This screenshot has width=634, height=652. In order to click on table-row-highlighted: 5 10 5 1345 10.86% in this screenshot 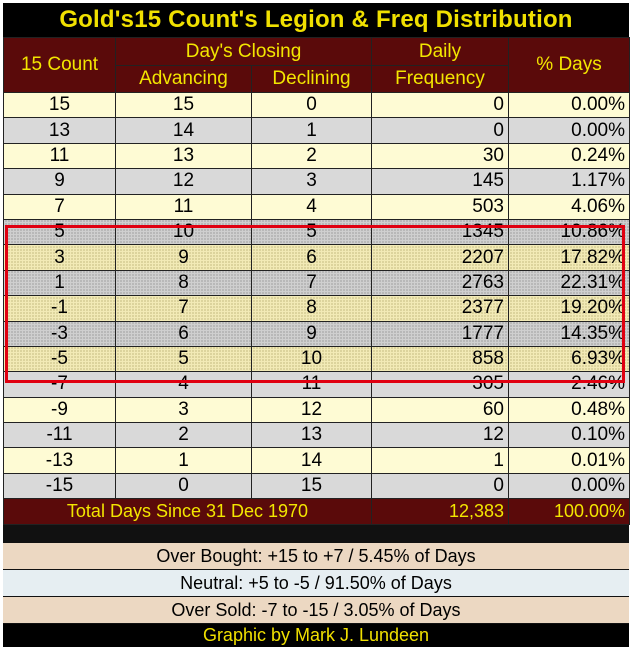, I will do `click(316, 232)`.